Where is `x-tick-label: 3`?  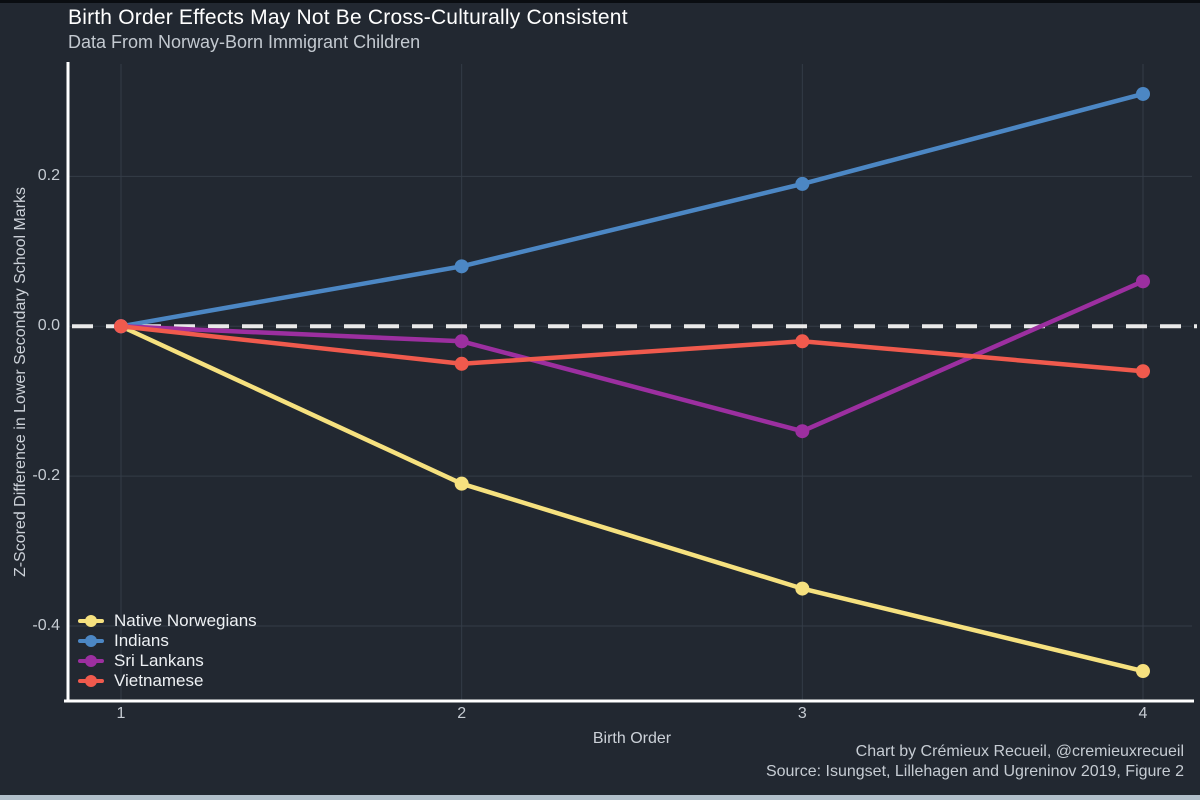
x-tick-label: 3 is located at coordinates (802, 713).